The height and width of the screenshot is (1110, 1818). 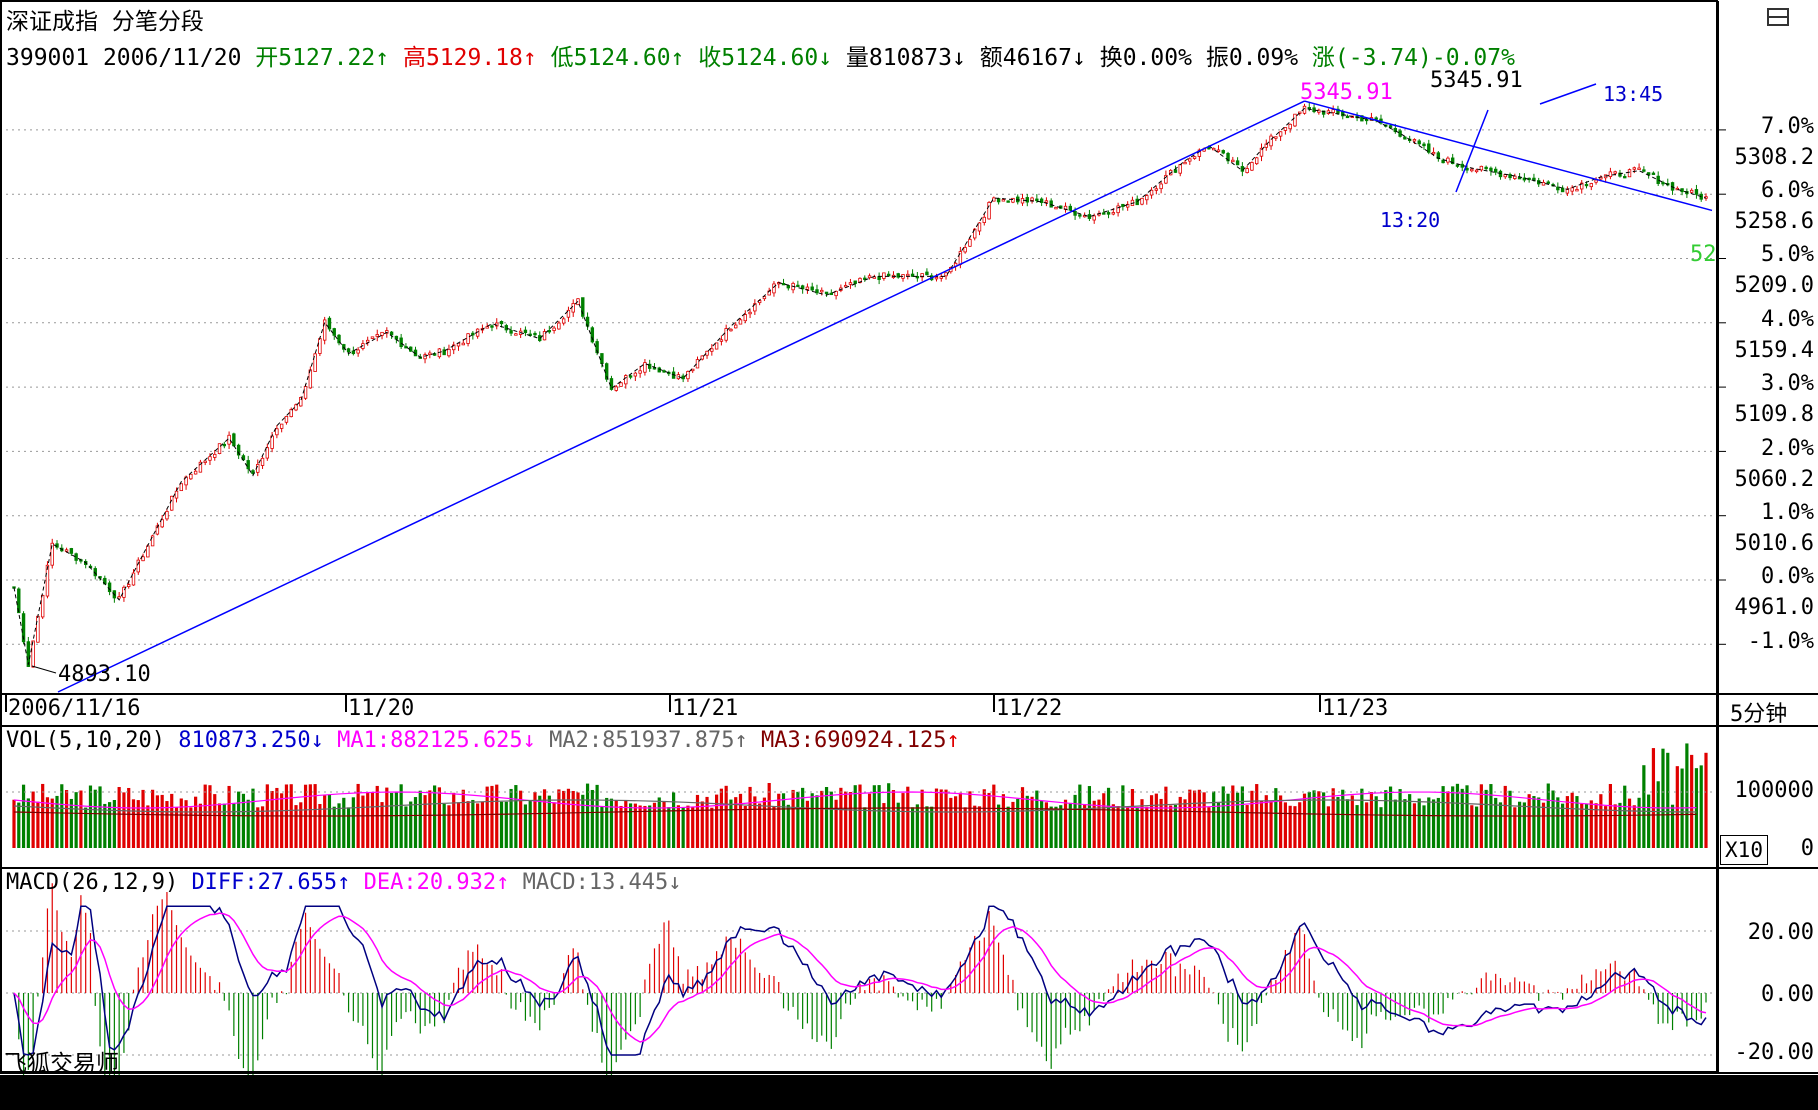 I want to click on vol-title: VOL(5,10,20), so click(x=85, y=740).